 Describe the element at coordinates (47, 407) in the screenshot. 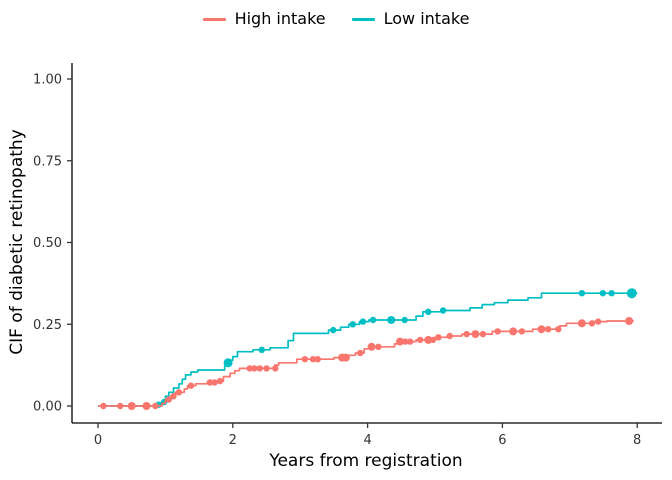

I see `y-tick-label: 0.00` at that location.